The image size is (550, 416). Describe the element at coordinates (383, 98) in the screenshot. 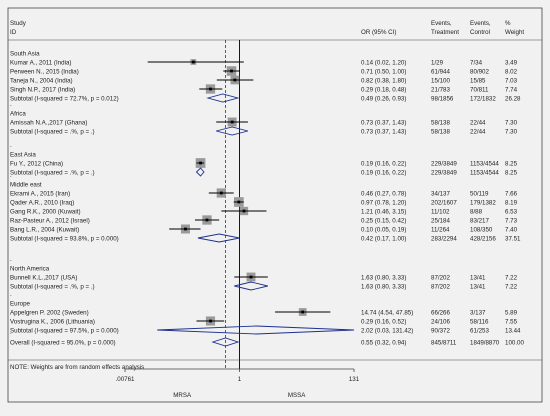

I see `or-ci-value: 0.49 (0.26, 0.93)` at that location.